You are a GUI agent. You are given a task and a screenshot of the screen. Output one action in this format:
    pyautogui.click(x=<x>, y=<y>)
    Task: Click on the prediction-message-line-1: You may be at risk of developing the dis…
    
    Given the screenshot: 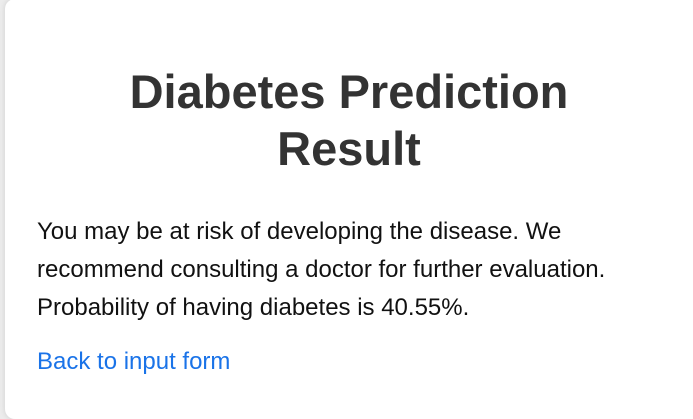 What is the action you would take?
    pyautogui.click(x=299, y=231)
    